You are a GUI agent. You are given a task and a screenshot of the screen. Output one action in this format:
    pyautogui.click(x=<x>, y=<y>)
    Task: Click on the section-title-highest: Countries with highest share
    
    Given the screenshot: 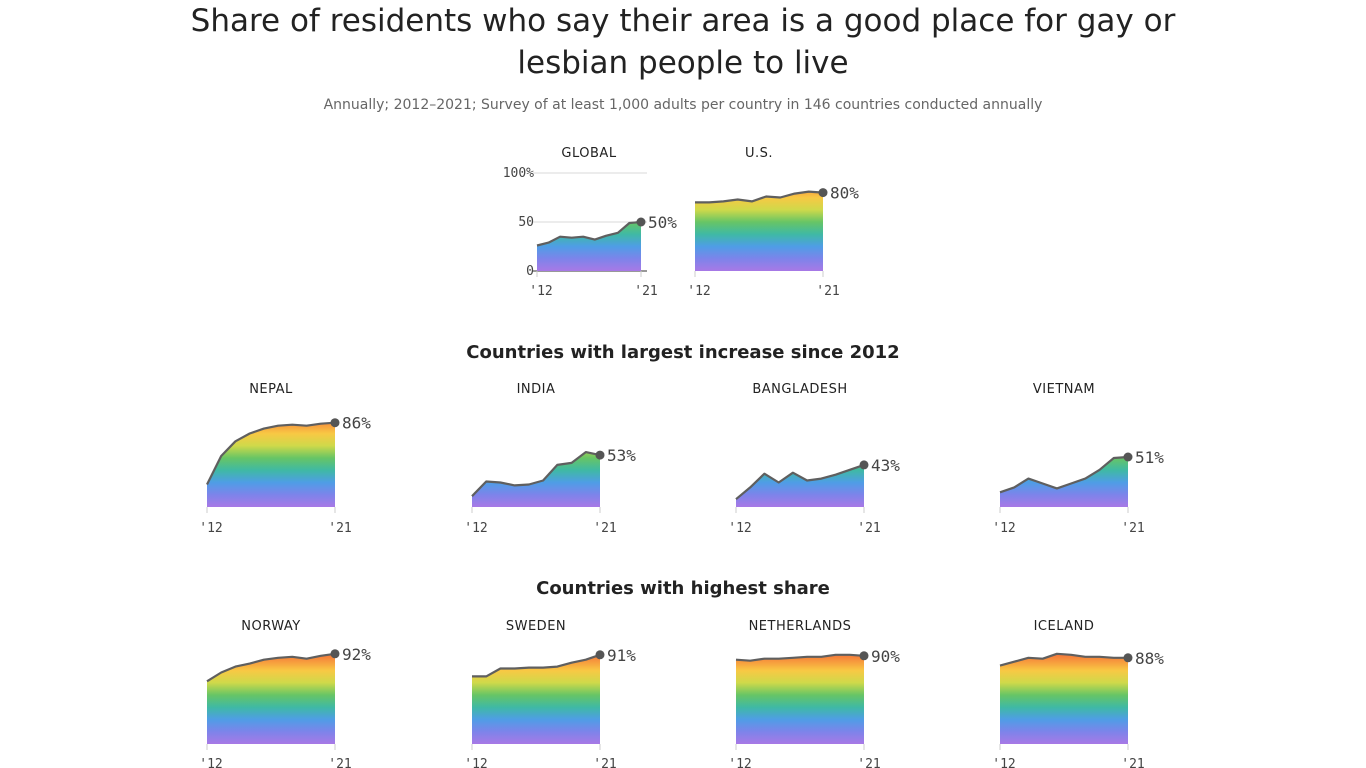 What is the action you would take?
    pyautogui.click(x=683, y=588)
    